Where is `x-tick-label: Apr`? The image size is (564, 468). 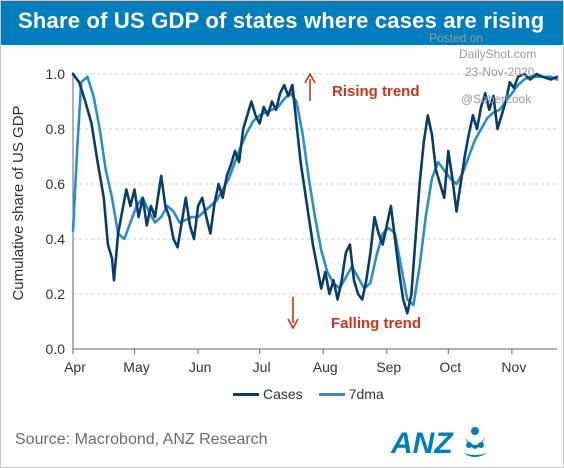
x-tick-label: Apr is located at coordinates (75, 367).